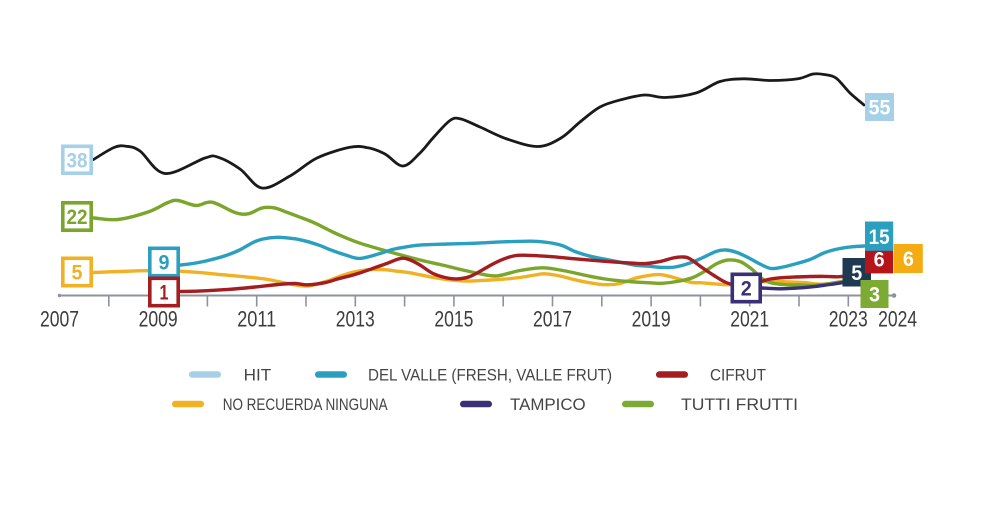 This screenshot has height=530, width=1000. I want to click on svg-text: 2019, so click(651, 319).